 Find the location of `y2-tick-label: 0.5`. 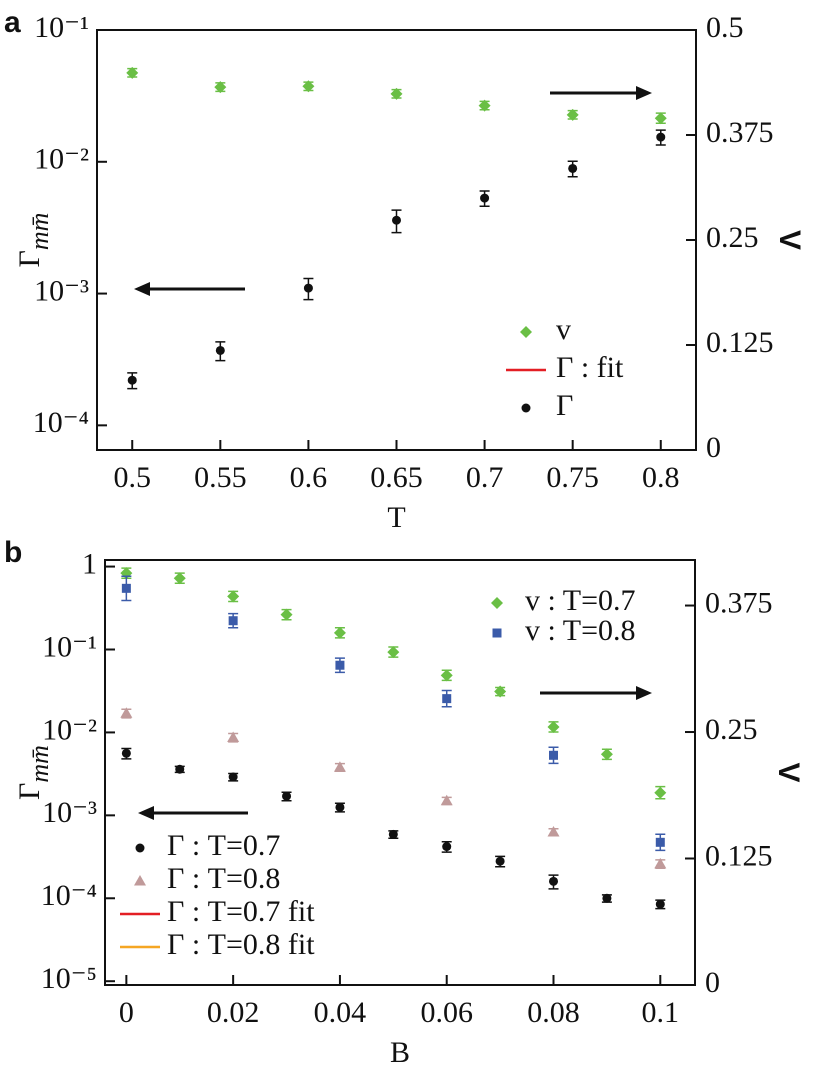

y2-tick-label: 0.5 is located at coordinates (725, 27).